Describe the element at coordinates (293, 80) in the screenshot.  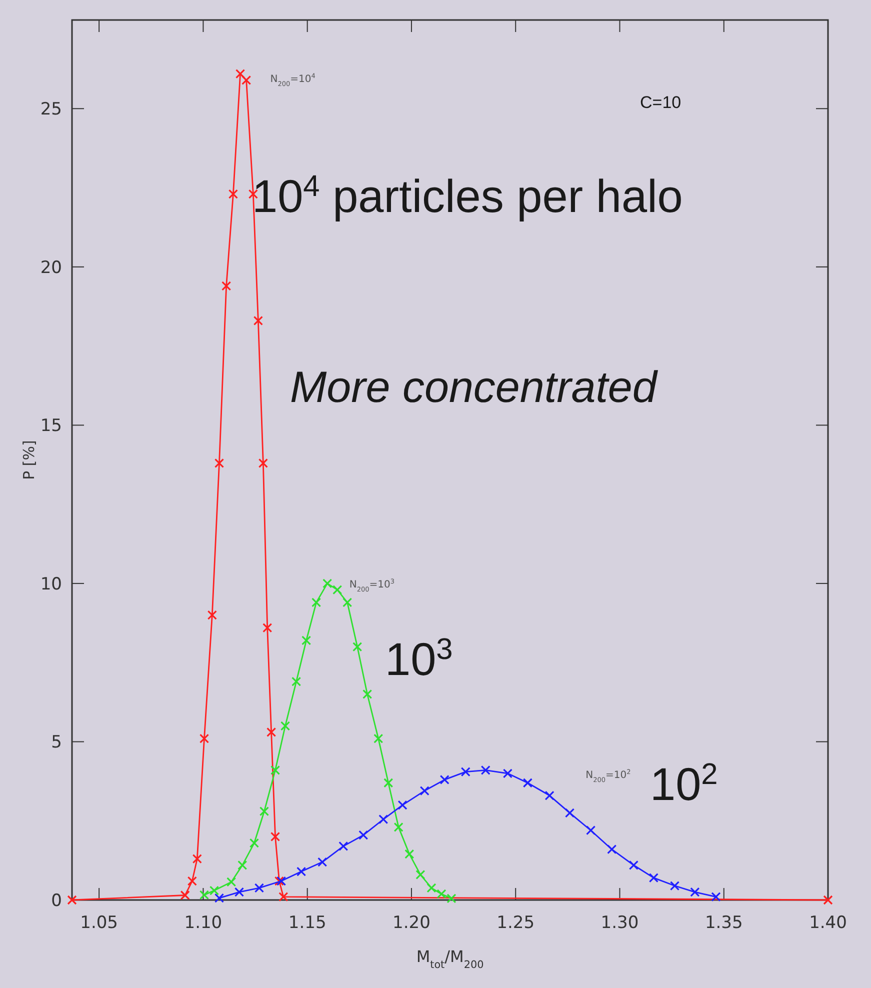
I see `text: N$_{200}$=10$^{4}$` at that location.